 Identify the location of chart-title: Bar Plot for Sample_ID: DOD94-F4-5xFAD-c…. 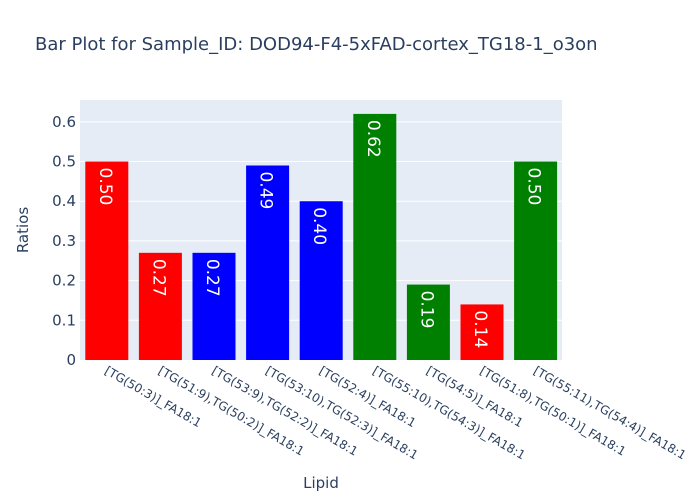
(316, 44).